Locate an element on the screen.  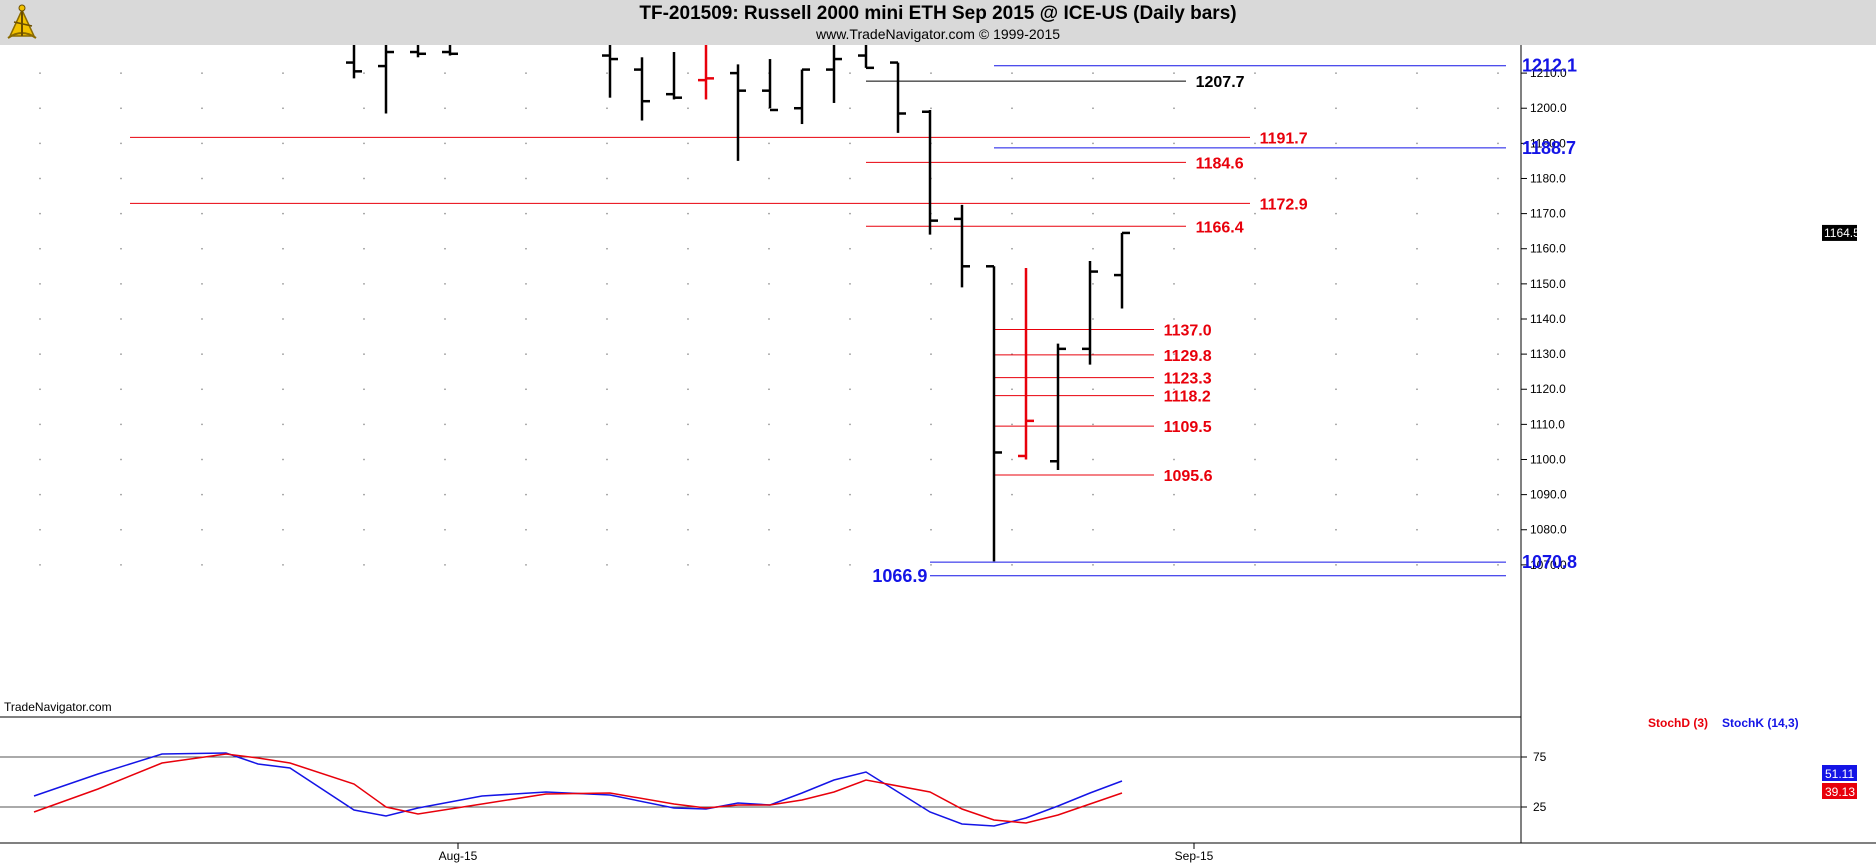
level-label: 1129.8 is located at coordinates (1188, 356).